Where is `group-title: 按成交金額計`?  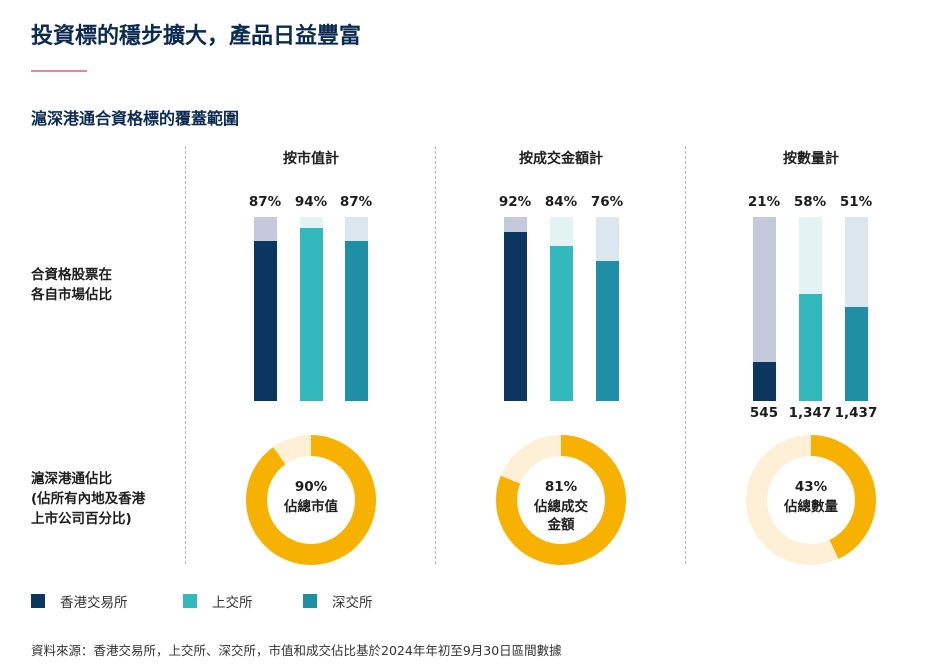
group-title: 按成交金額計 is located at coordinates (561, 159).